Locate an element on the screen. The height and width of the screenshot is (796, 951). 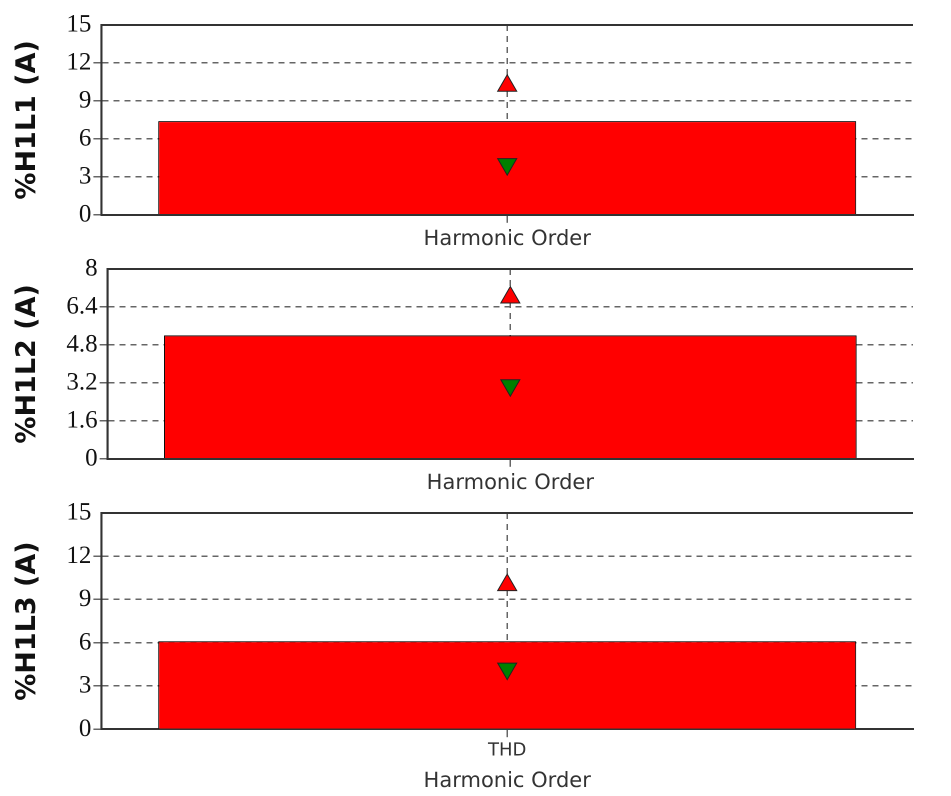
y-axis-title: %H1L3 (A) is located at coordinates (26, 621).